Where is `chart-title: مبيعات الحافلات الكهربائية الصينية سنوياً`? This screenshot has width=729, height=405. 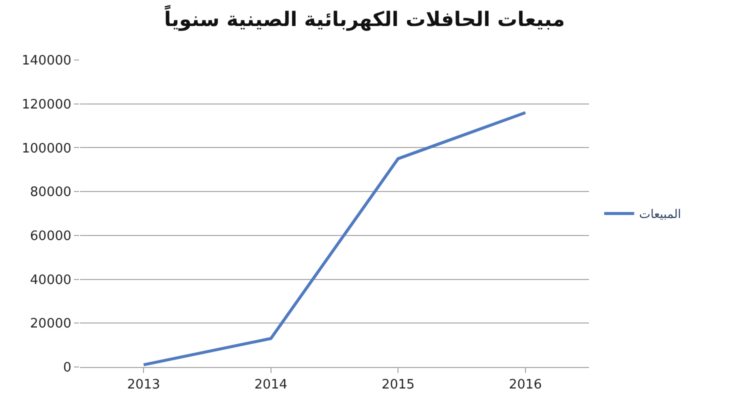 chart-title: مبيعات الحافلات الكهربائية الصينية سنوياً is located at coordinates (364, 18).